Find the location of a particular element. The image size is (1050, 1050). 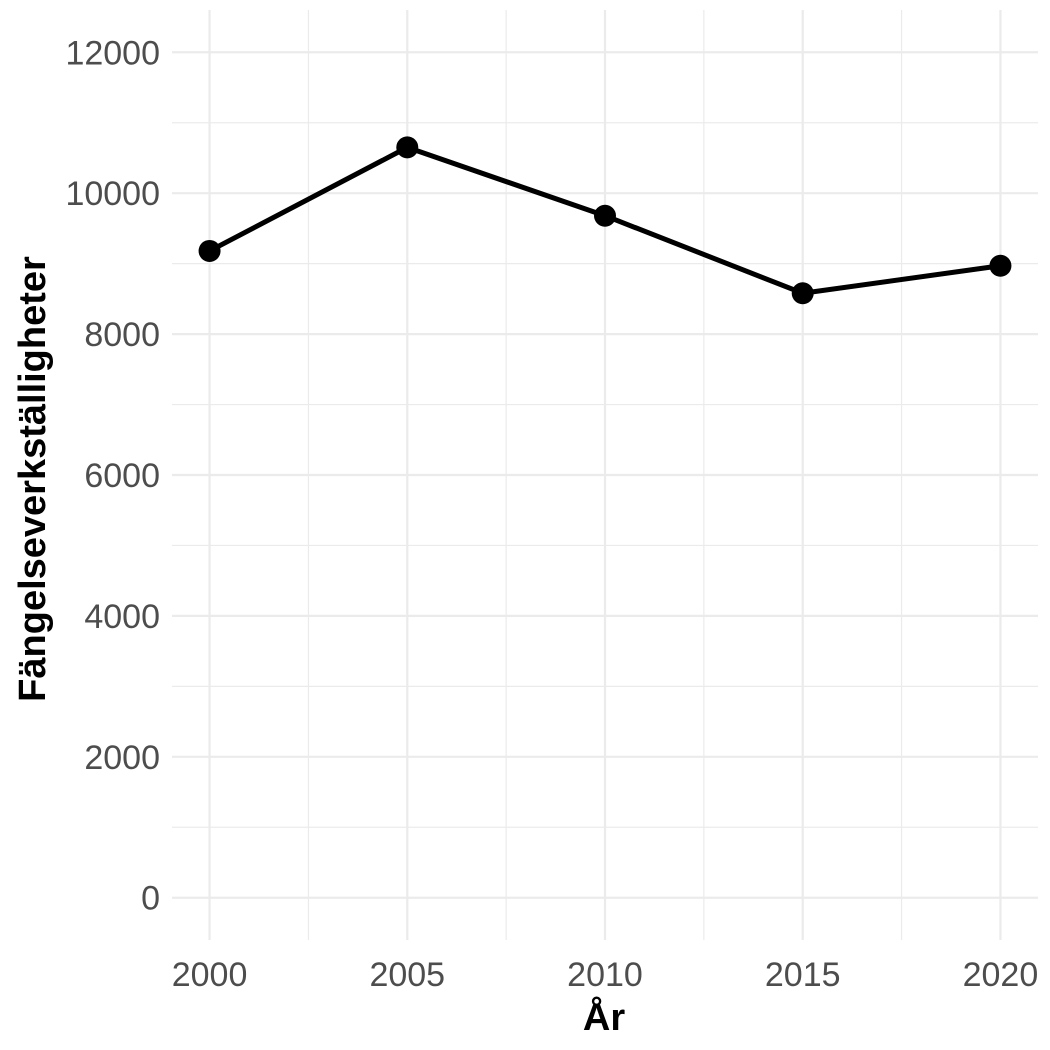

y-tick-label: 12000 is located at coordinates (112, 53).